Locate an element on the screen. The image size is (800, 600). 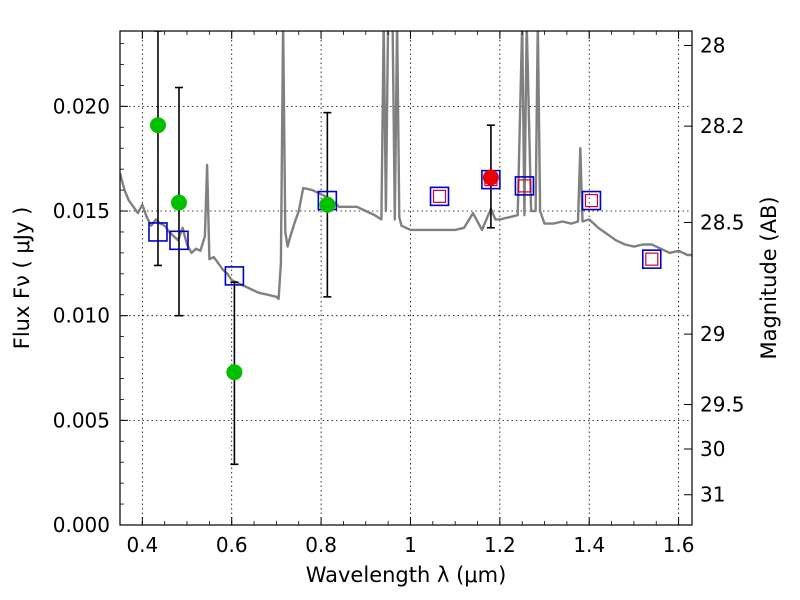
y-tick-label: 0.020 is located at coordinates (81, 106).